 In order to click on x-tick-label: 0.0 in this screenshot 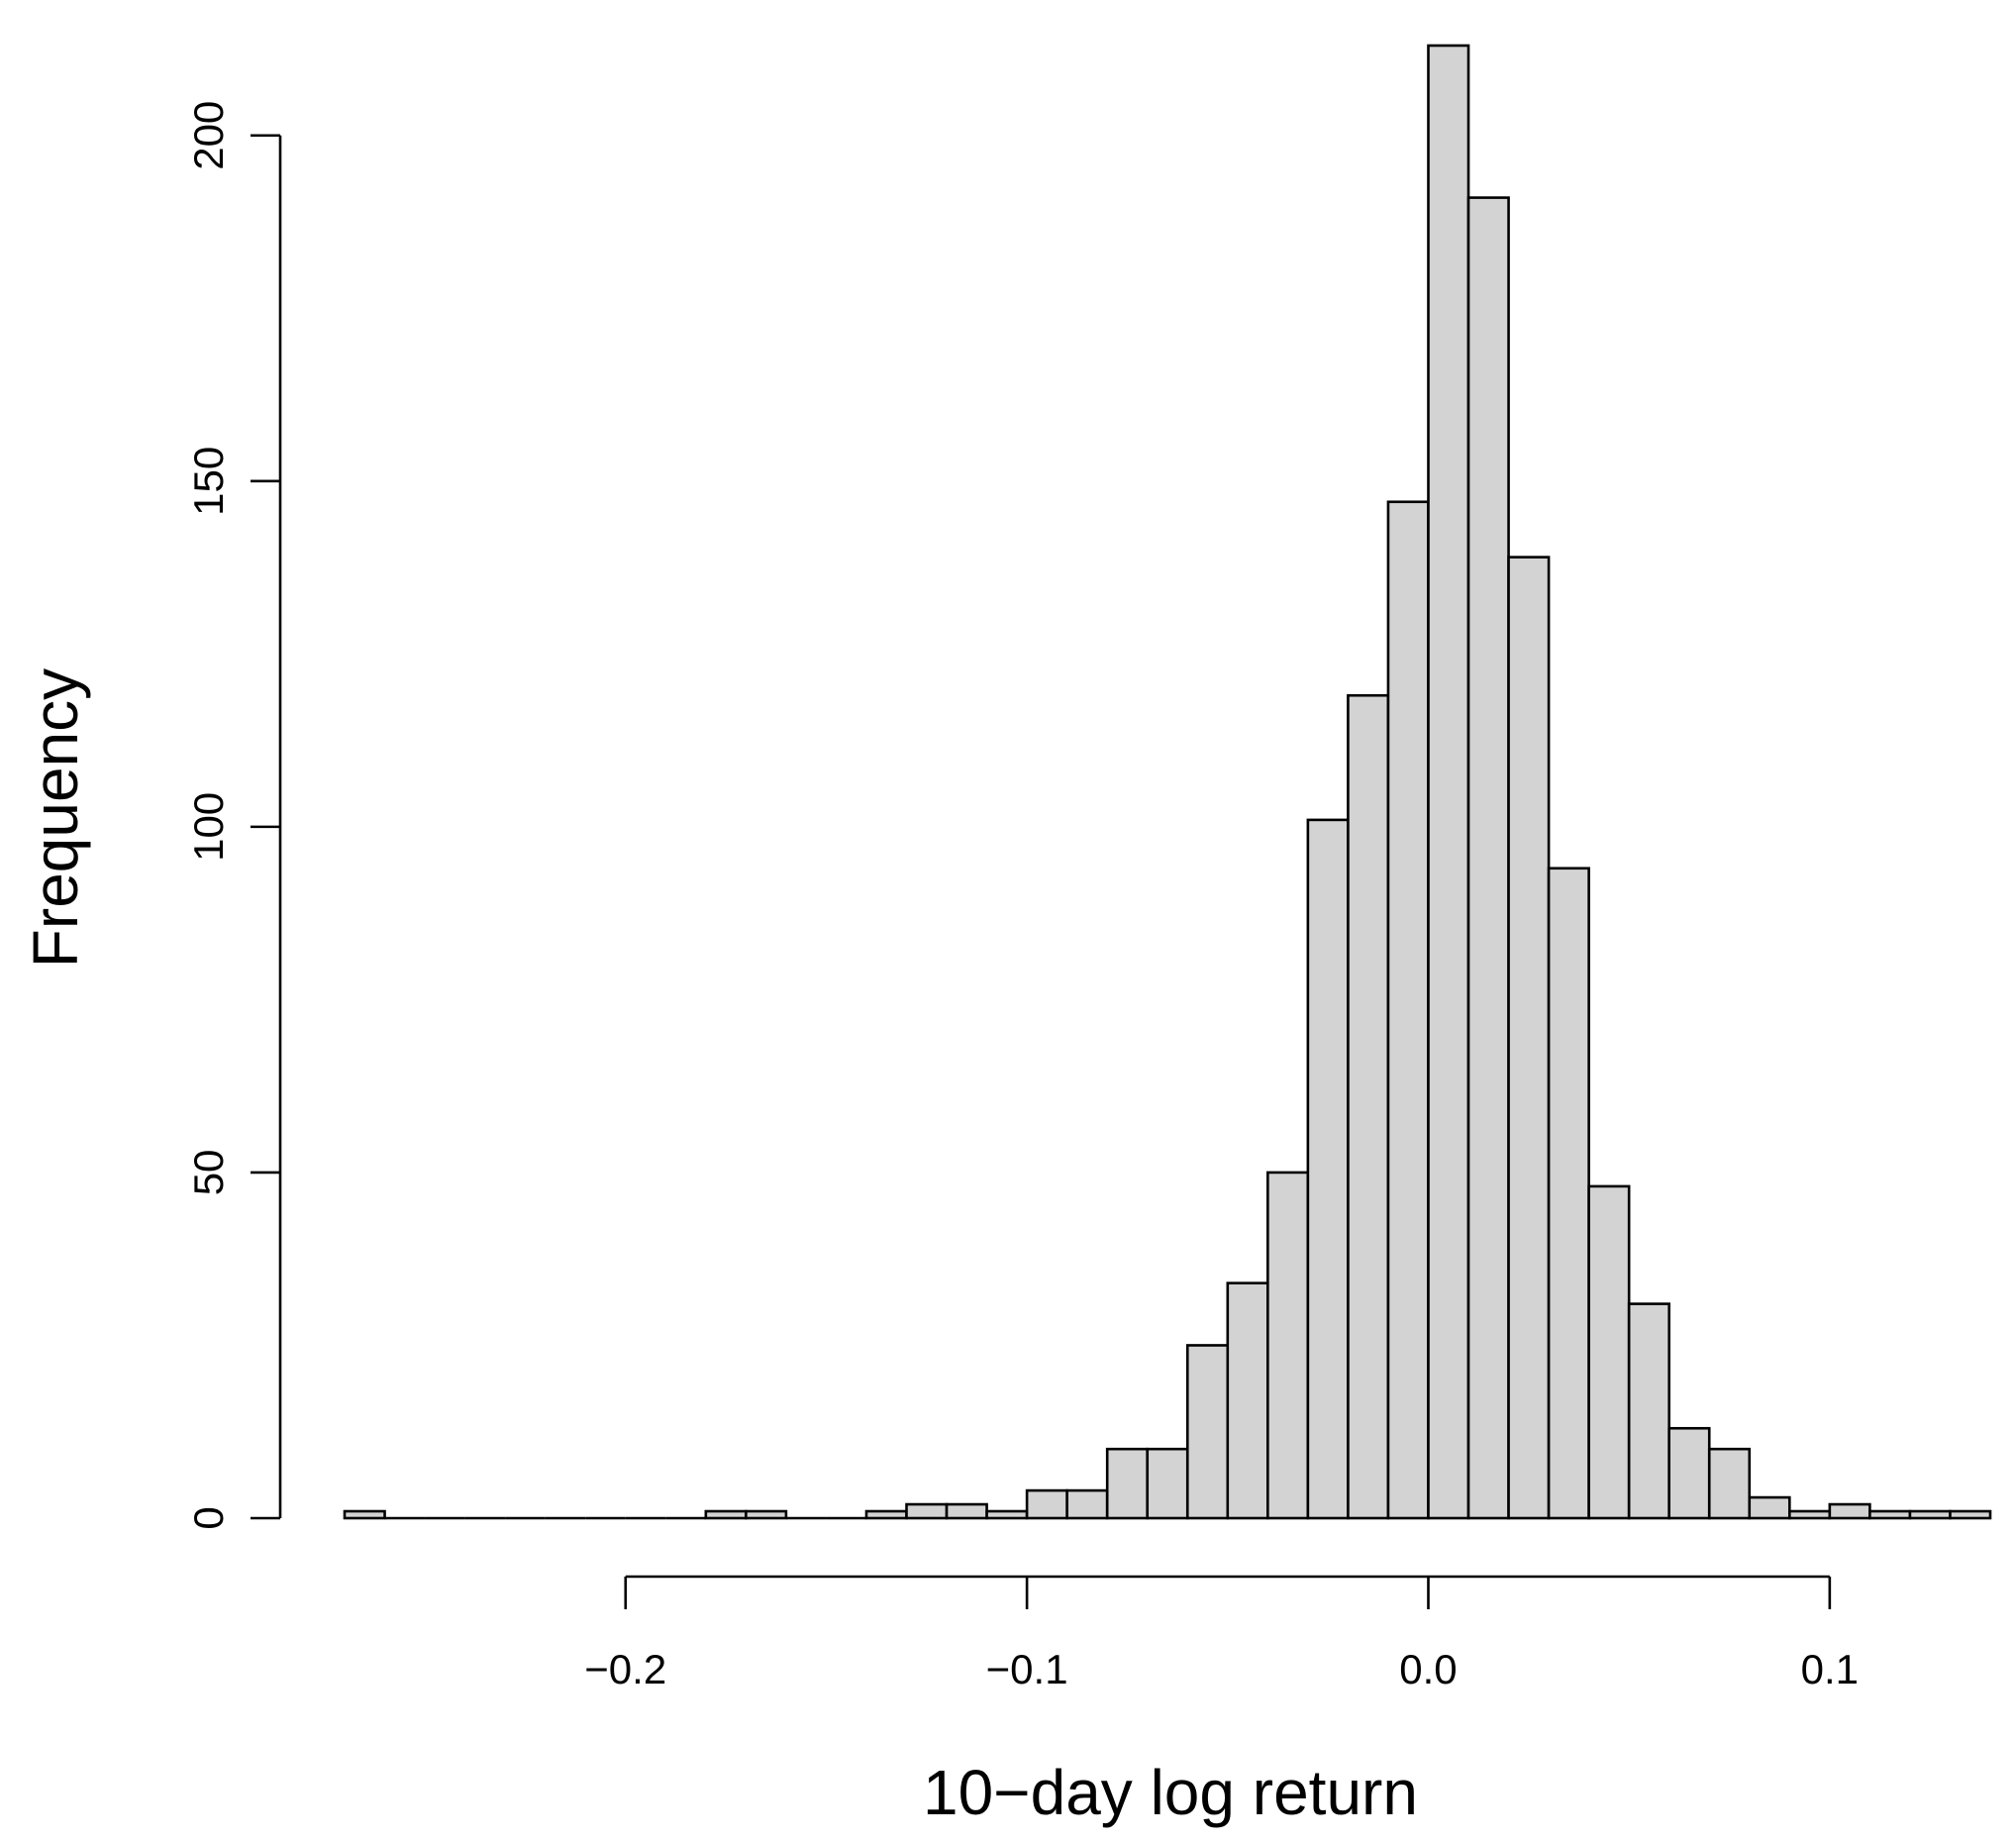, I will do `click(1428, 1669)`.